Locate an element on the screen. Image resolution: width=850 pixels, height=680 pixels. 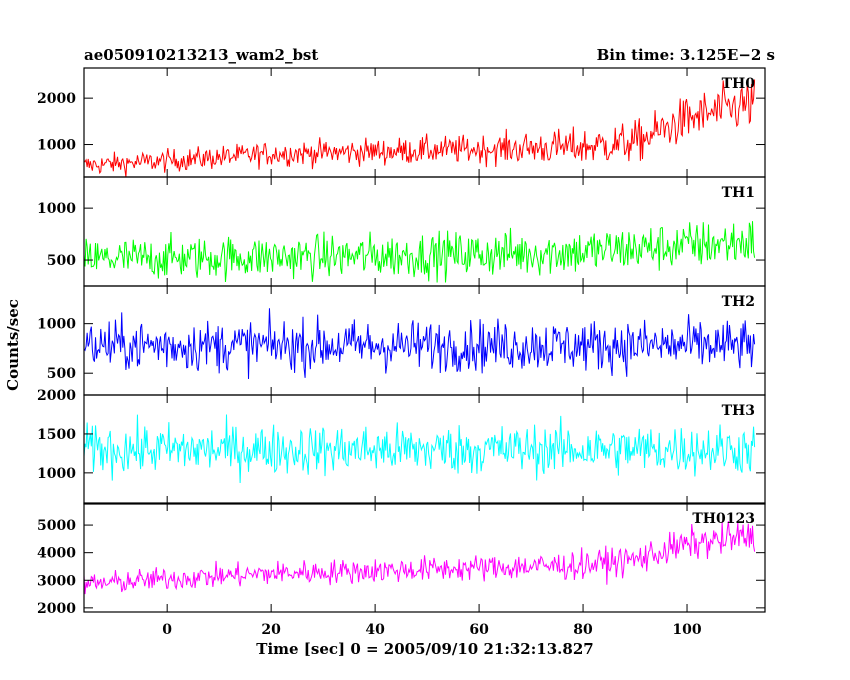
panel-th0123: 2000 3000 4000 5000 TH0123 is located at coordinates (401, 559).